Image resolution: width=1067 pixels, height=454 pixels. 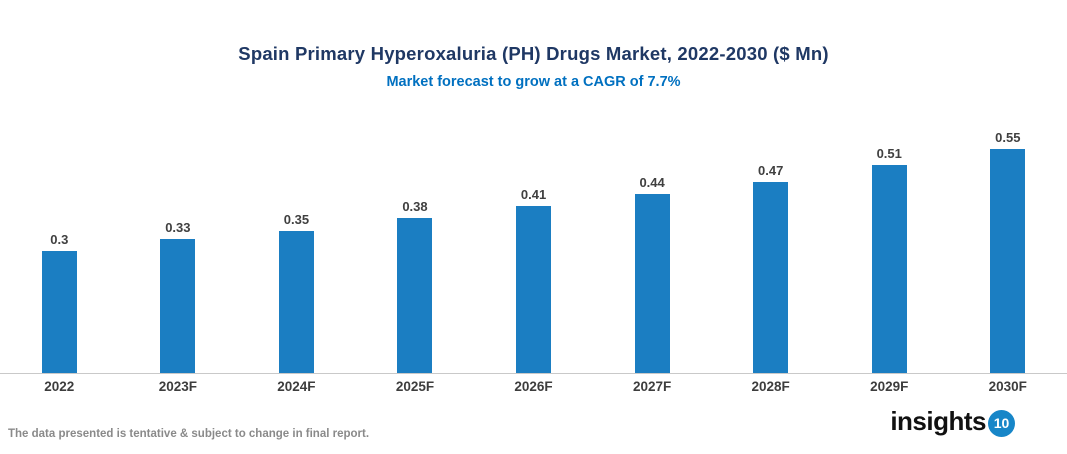 I want to click on bar-2024f, so click(x=296, y=302).